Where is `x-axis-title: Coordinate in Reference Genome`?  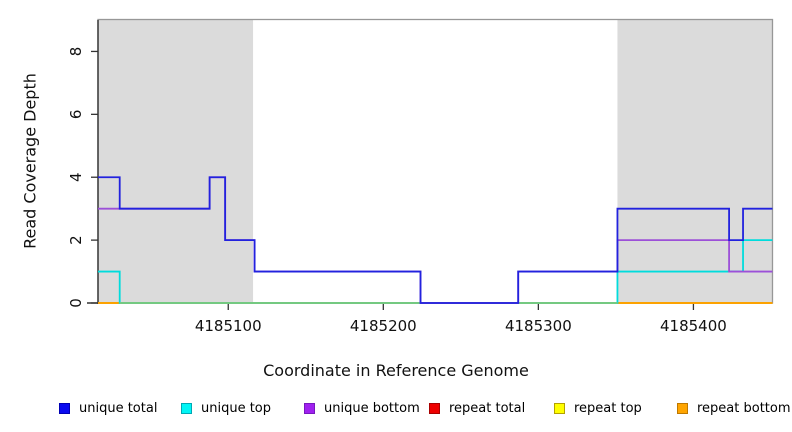 x-axis-title: Coordinate in Reference Genome is located at coordinates (396, 370).